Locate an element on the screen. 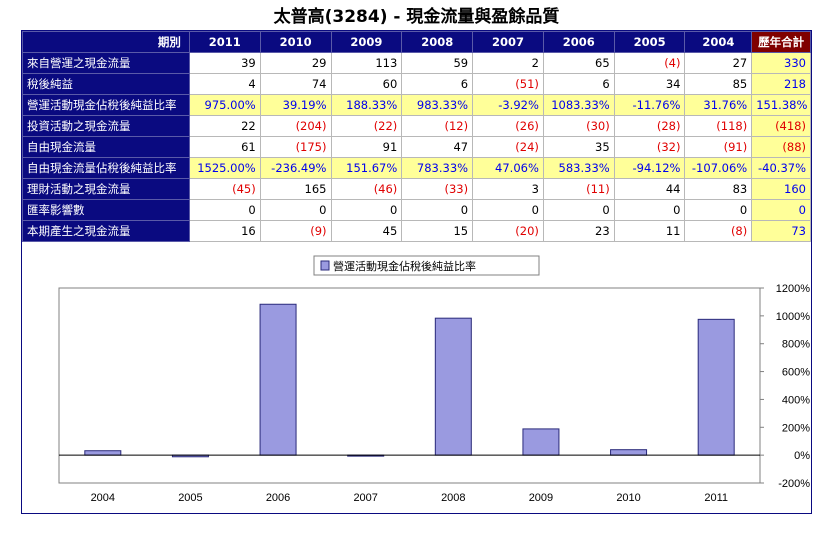 The image size is (833, 536). table-cell: 22 is located at coordinates (224, 126).